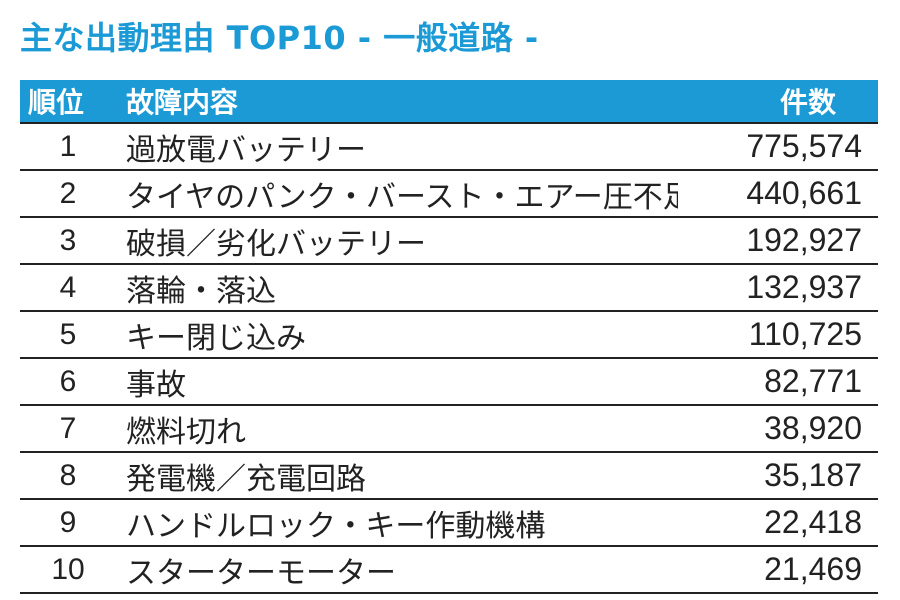  Describe the element at coordinates (68, 475) in the screenshot. I see `row-rank: 8` at that location.